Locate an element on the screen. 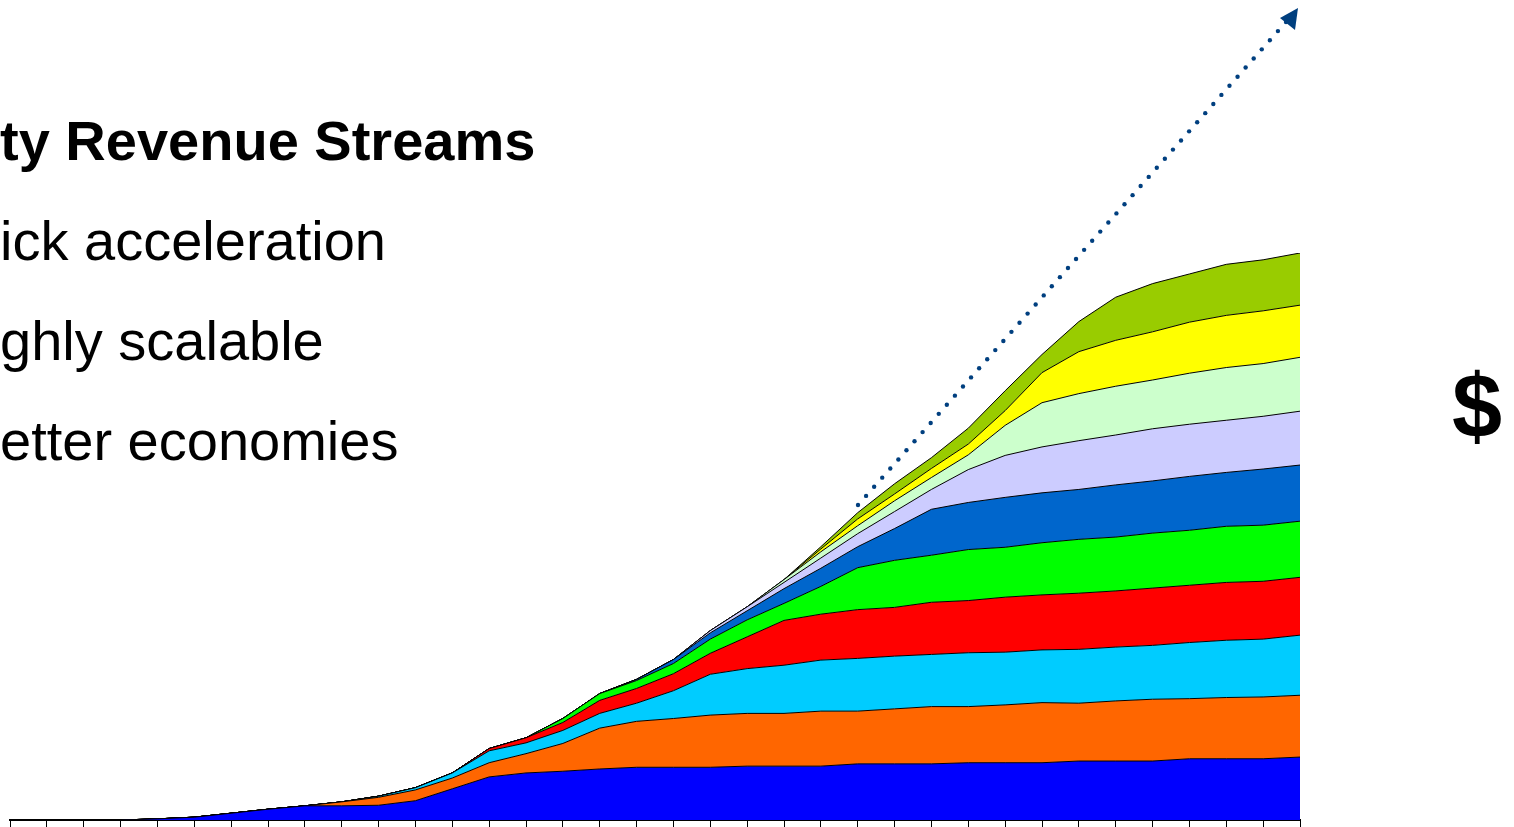 The height and width of the screenshot is (827, 1514). annotation: ick acceleration is located at coordinates (193, 240).